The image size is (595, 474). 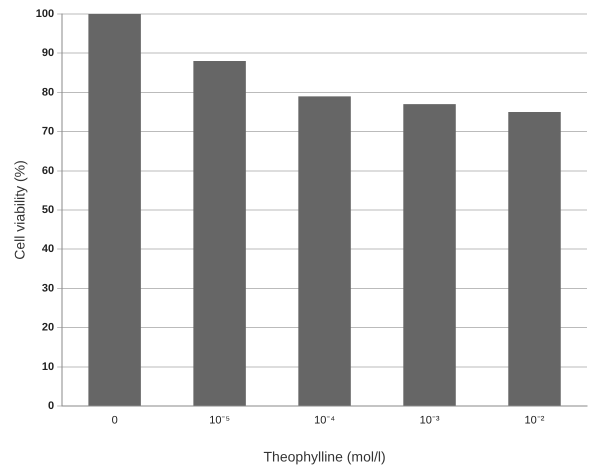 I want to click on y-tick-label: 20, so click(x=48, y=328).